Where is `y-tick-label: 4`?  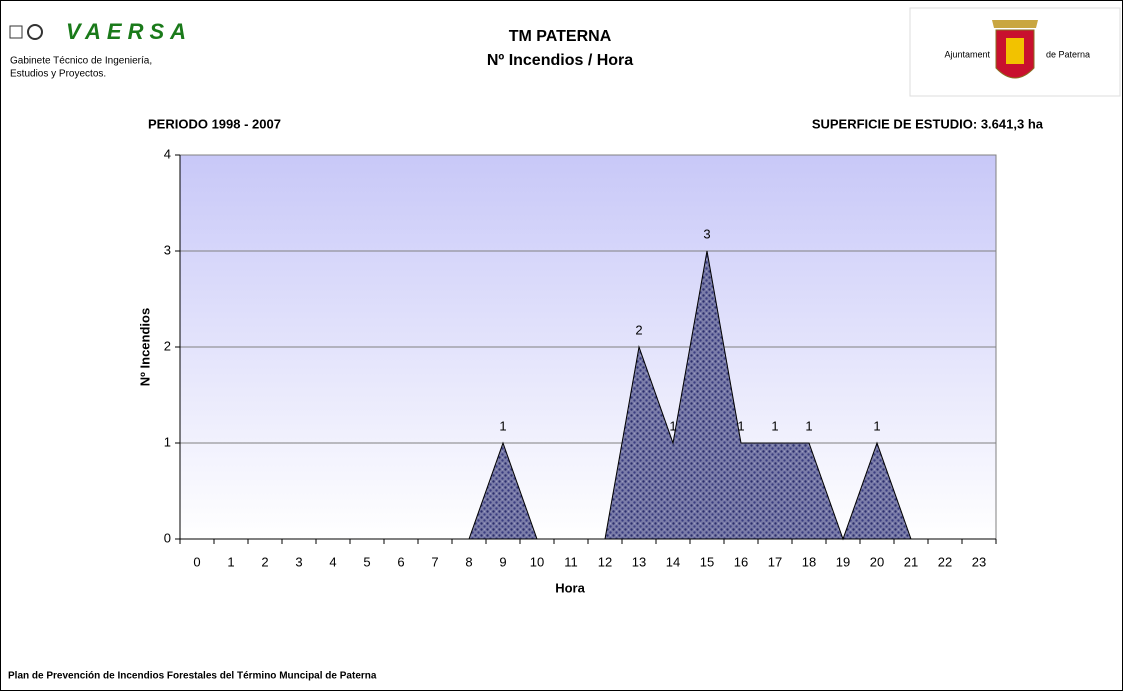 y-tick-label: 4 is located at coordinates (167, 153).